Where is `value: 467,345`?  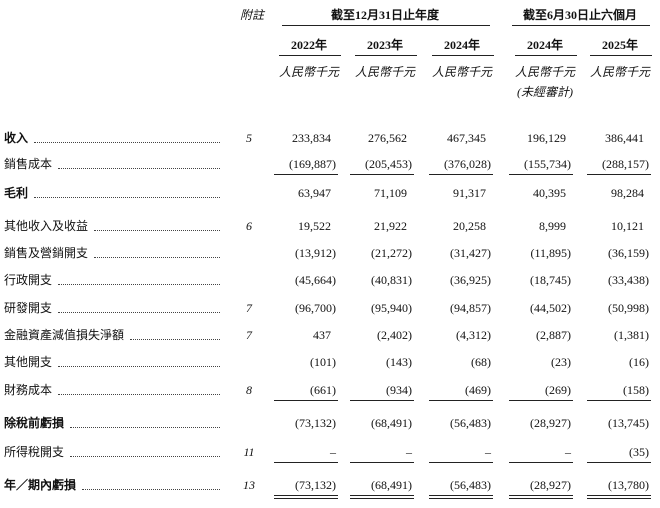
value: 467,345 is located at coordinates (466, 138).